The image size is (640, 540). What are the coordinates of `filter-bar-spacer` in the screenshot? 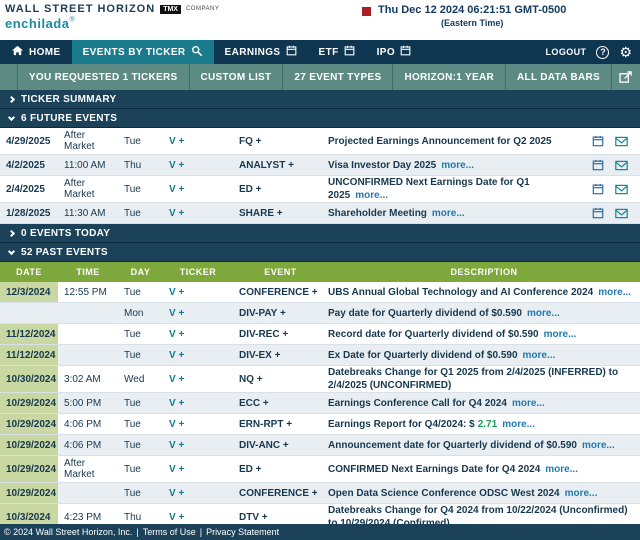 It's located at (8, 77).